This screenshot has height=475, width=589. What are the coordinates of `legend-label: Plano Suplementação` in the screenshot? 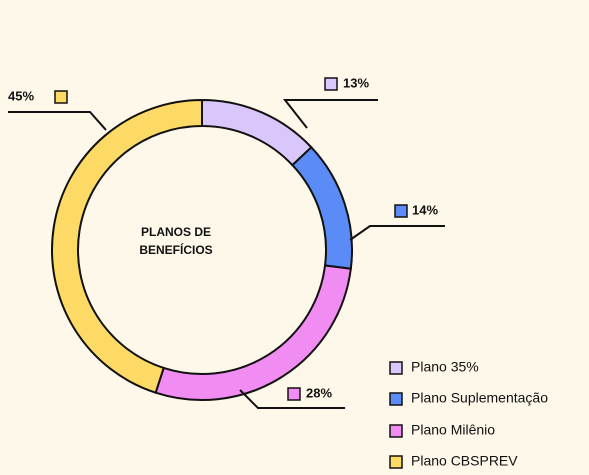 It's located at (479, 398).